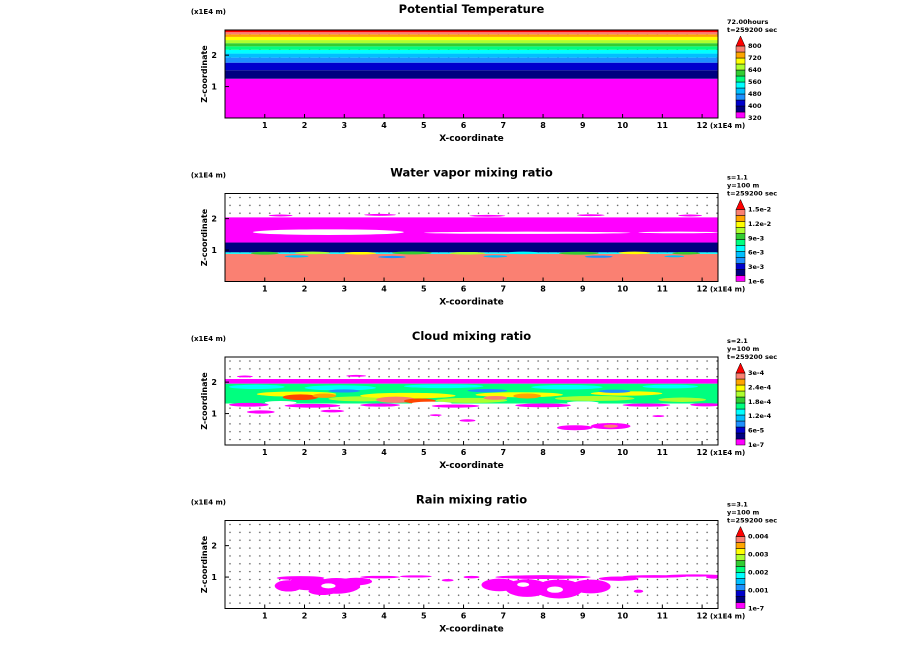  What do you see at coordinates (760, 416) in the screenshot?
I see `colorbar-label: 1.2e-4` at bounding box center [760, 416].